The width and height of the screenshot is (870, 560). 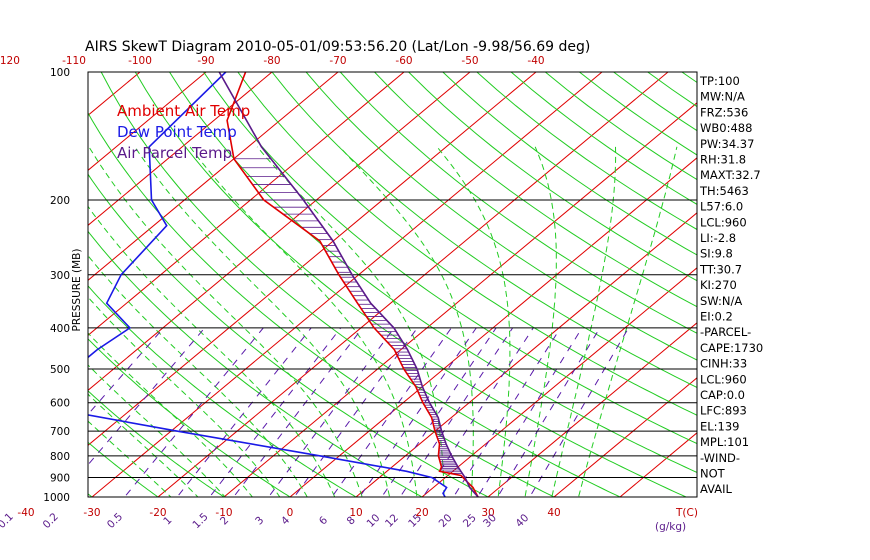 What do you see at coordinates (723, 222) in the screenshot?
I see `index-item: LCL:960` at bounding box center [723, 222].